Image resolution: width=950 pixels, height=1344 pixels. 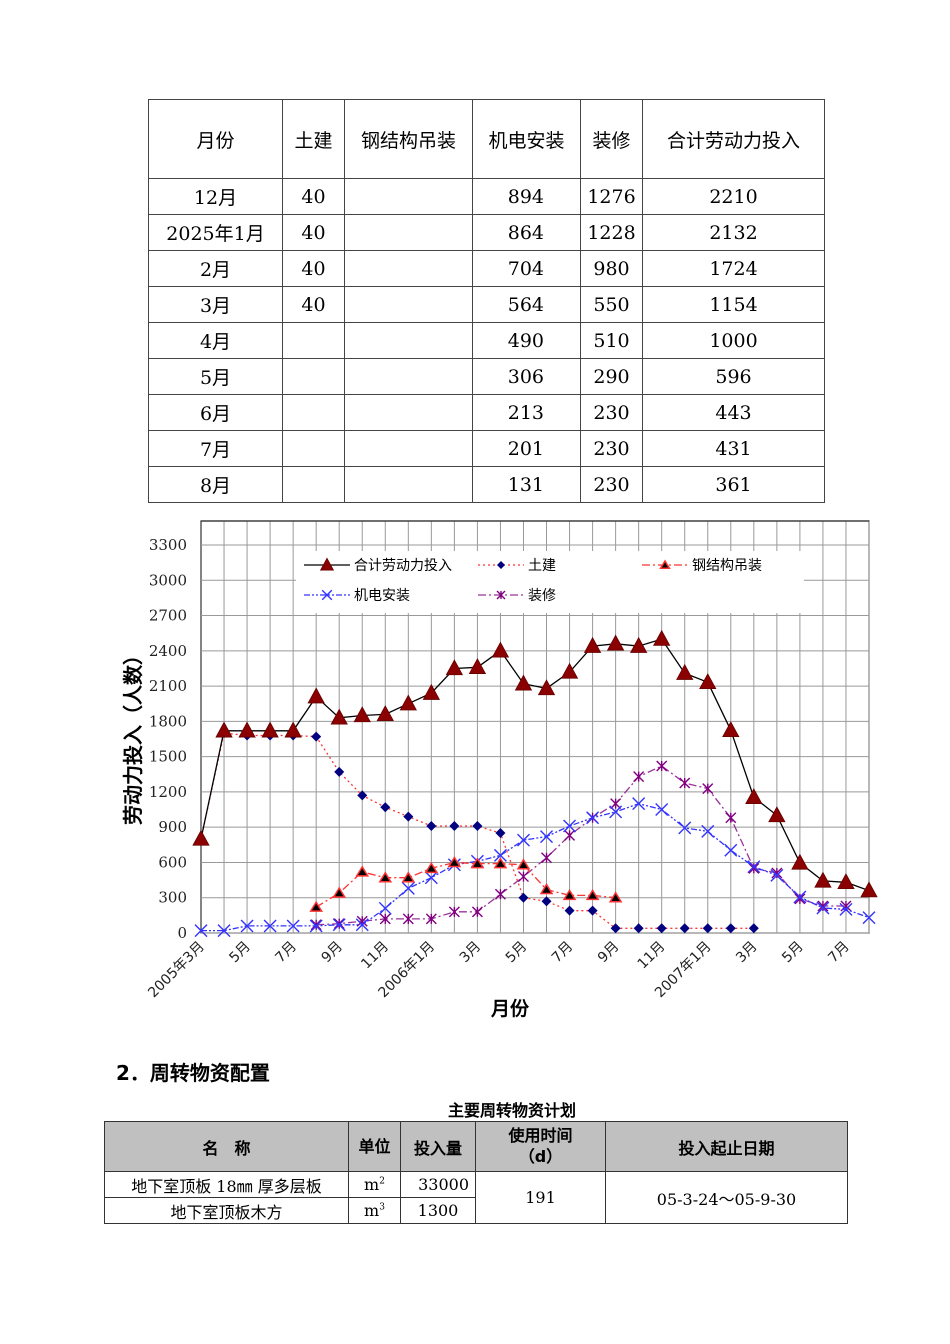 What do you see at coordinates (542, 566) in the screenshot?
I see `legend-label: 土建` at bounding box center [542, 566].